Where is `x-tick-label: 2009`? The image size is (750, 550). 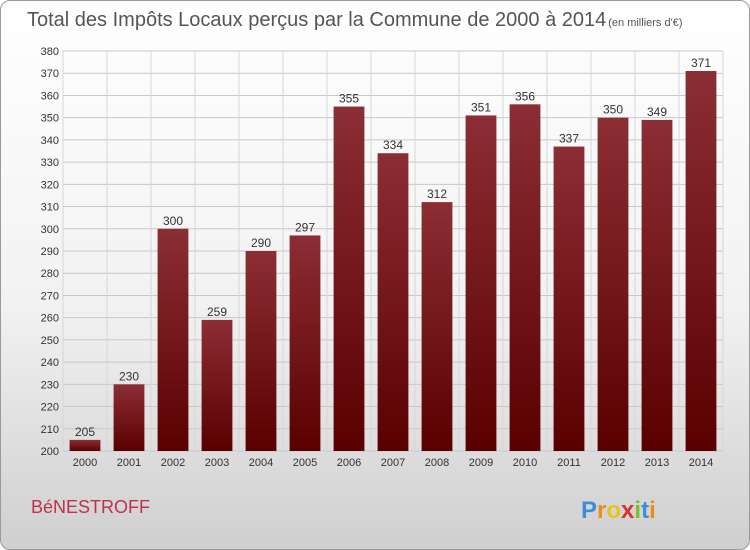
x-tick-label: 2009 is located at coordinates (481, 463).